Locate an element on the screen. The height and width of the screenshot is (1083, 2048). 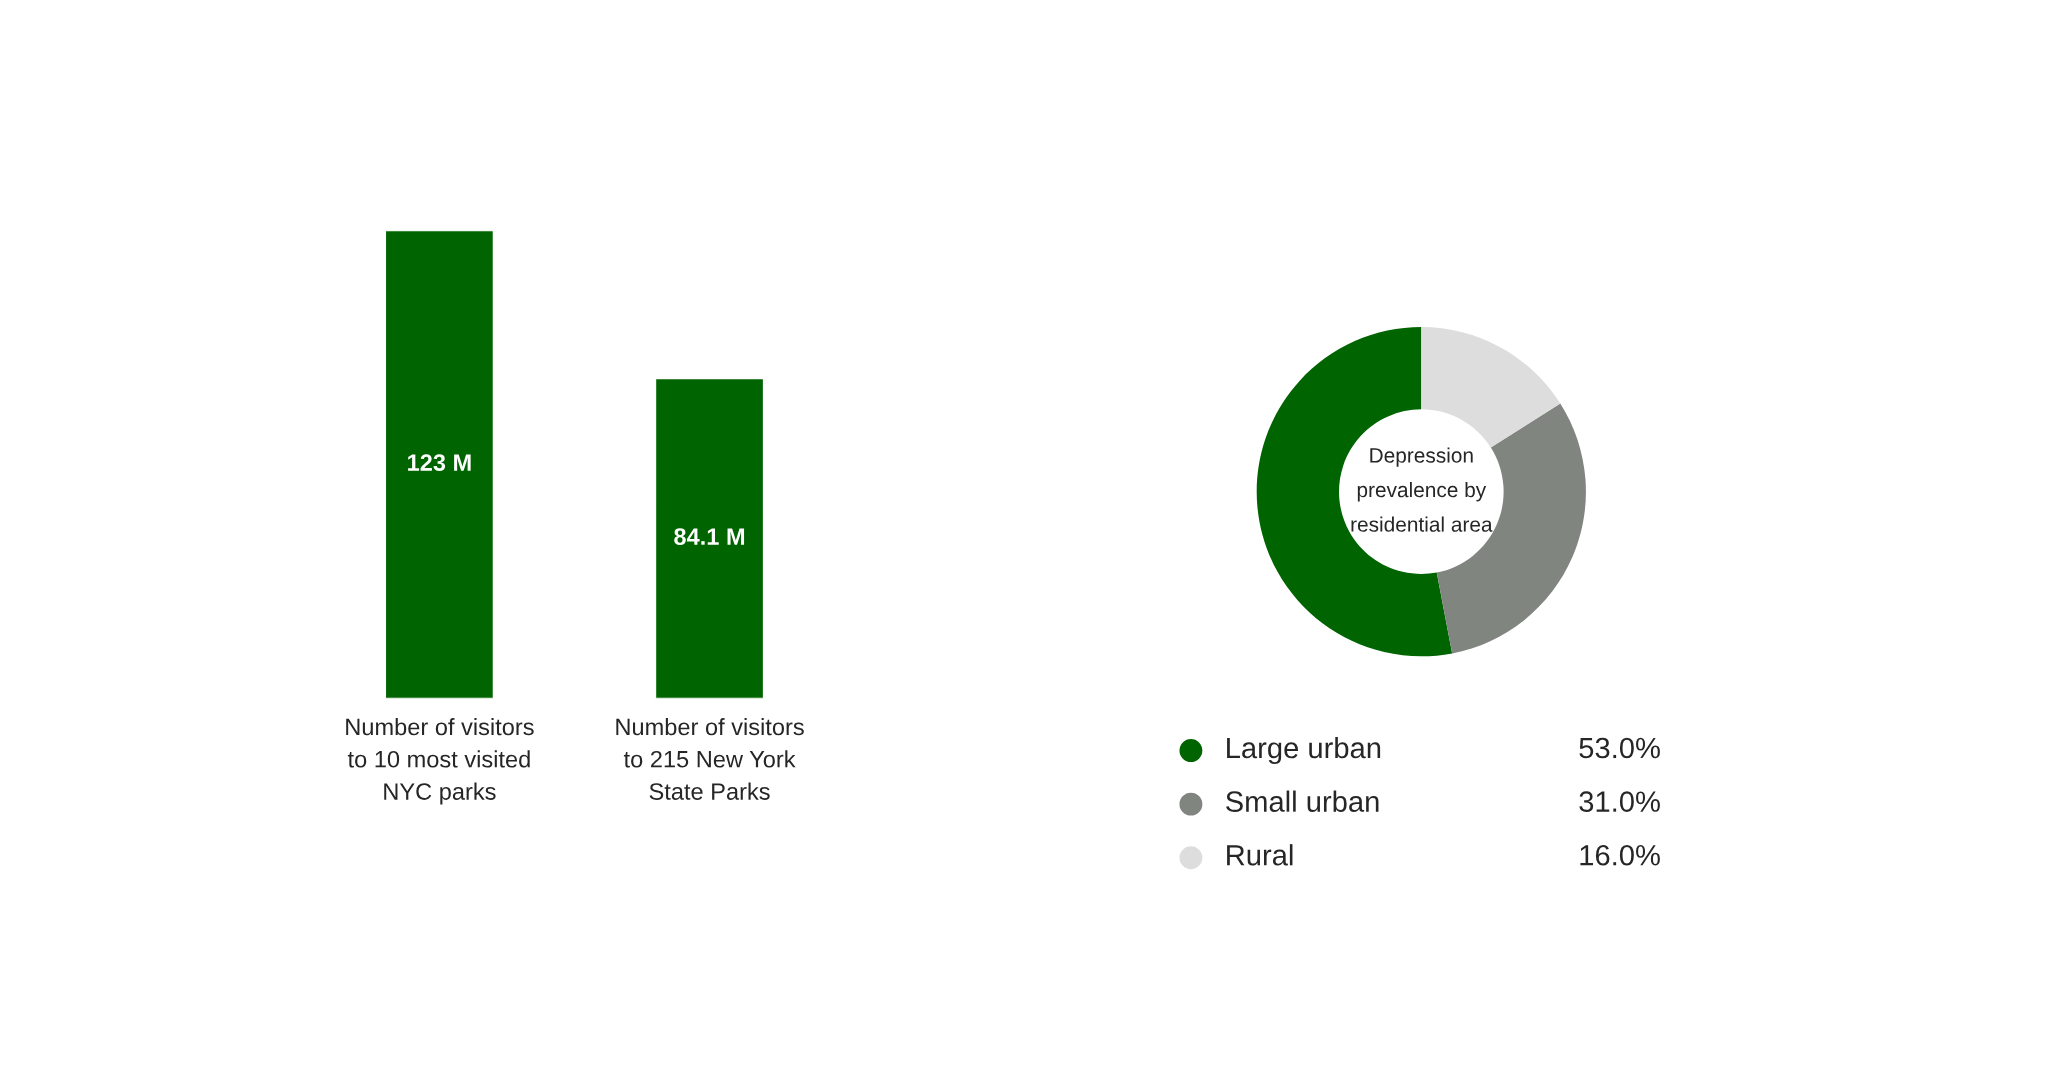
x-tick-label: Number of visitors to 215 New York State Parks is located at coordinates (710, 758).